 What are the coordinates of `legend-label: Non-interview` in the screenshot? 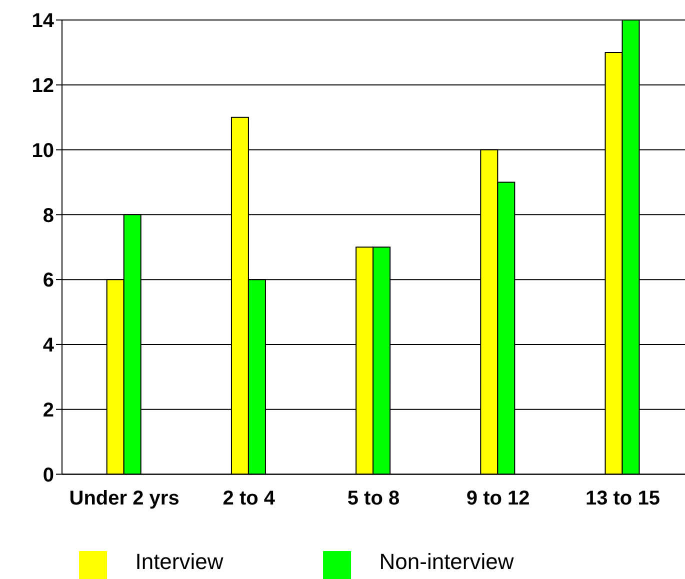 It's located at (446, 561).